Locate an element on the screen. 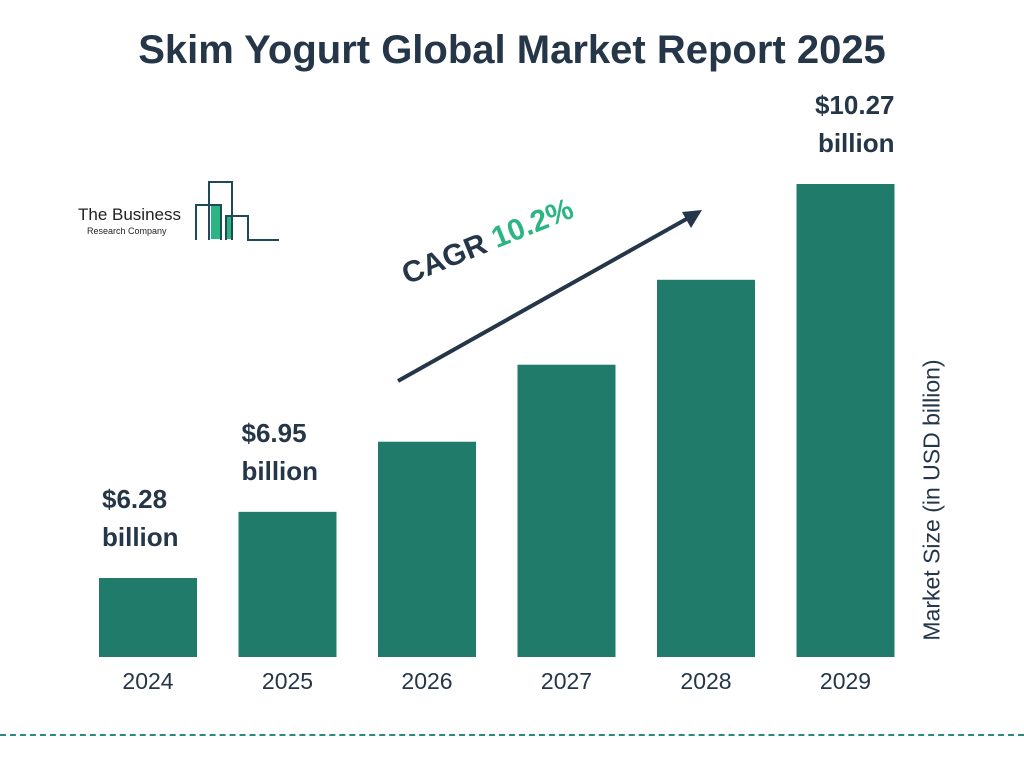  bar-2024 is located at coordinates (148, 617).